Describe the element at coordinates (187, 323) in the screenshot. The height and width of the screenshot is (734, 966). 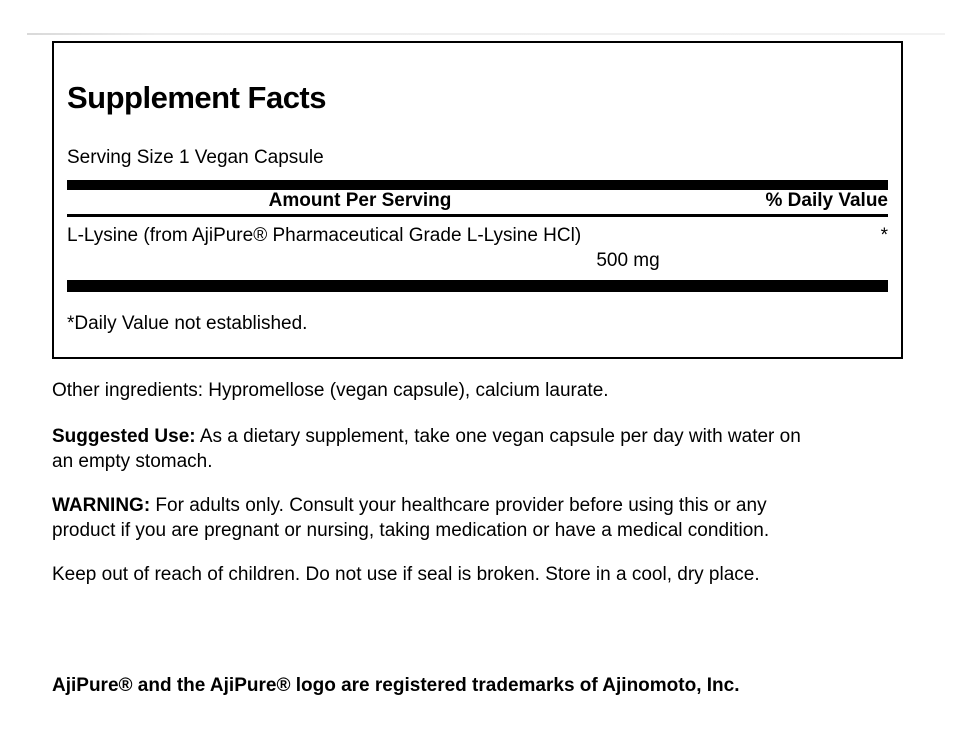
I see `daily-value-footnote: *Daily Value not established.` at that location.